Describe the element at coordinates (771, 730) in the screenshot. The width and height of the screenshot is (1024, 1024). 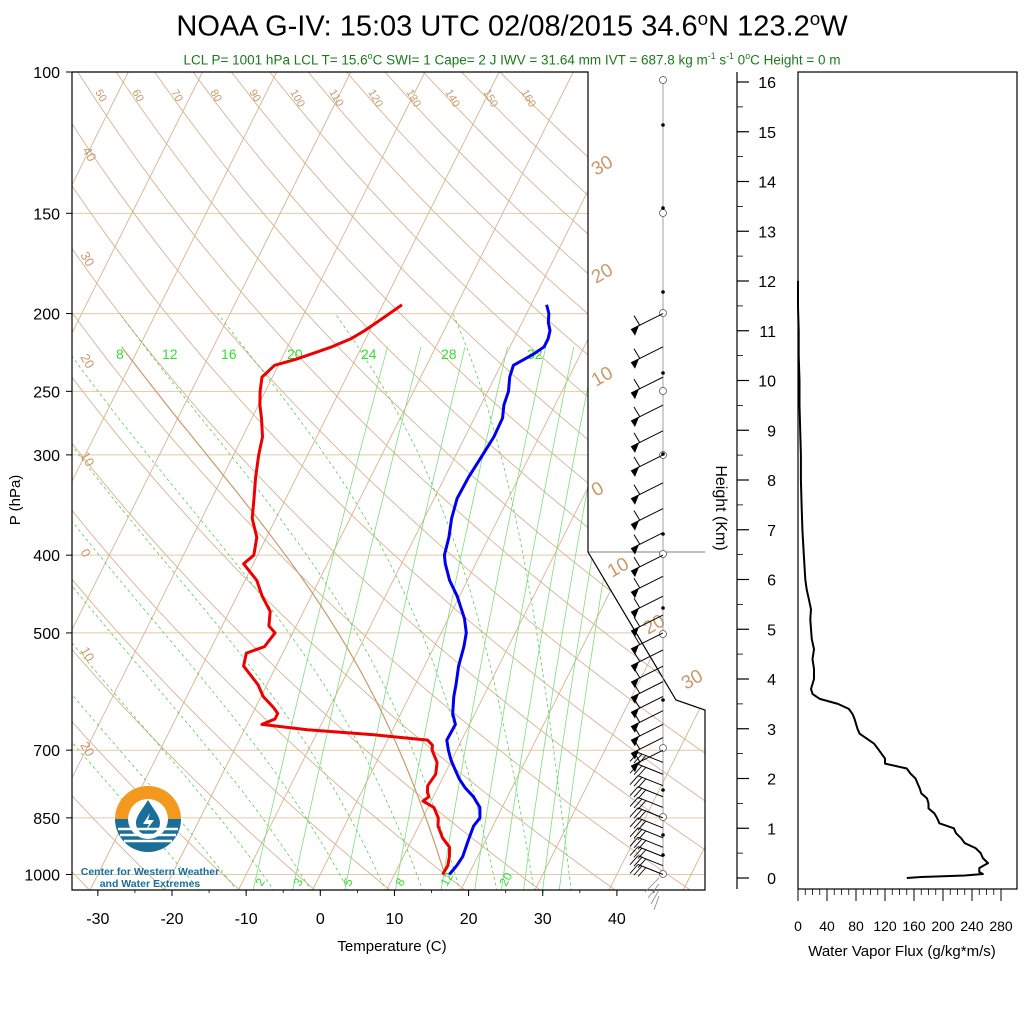
I see `height-tick-label: 3` at that location.